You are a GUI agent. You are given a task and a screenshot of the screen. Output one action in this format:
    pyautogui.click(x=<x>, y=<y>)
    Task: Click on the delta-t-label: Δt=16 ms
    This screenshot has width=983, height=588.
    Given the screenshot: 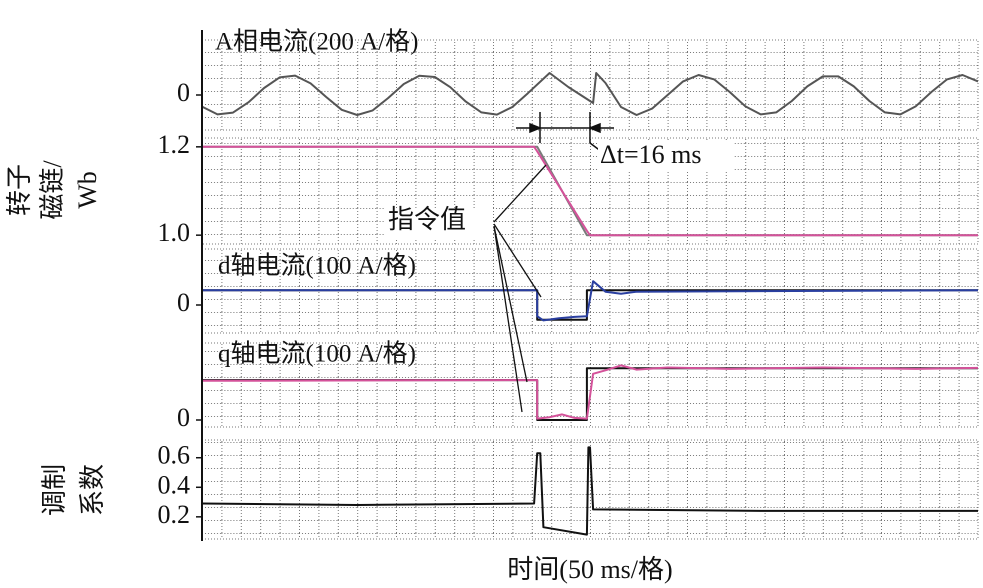 What is the action you would take?
    pyautogui.click(x=650, y=154)
    